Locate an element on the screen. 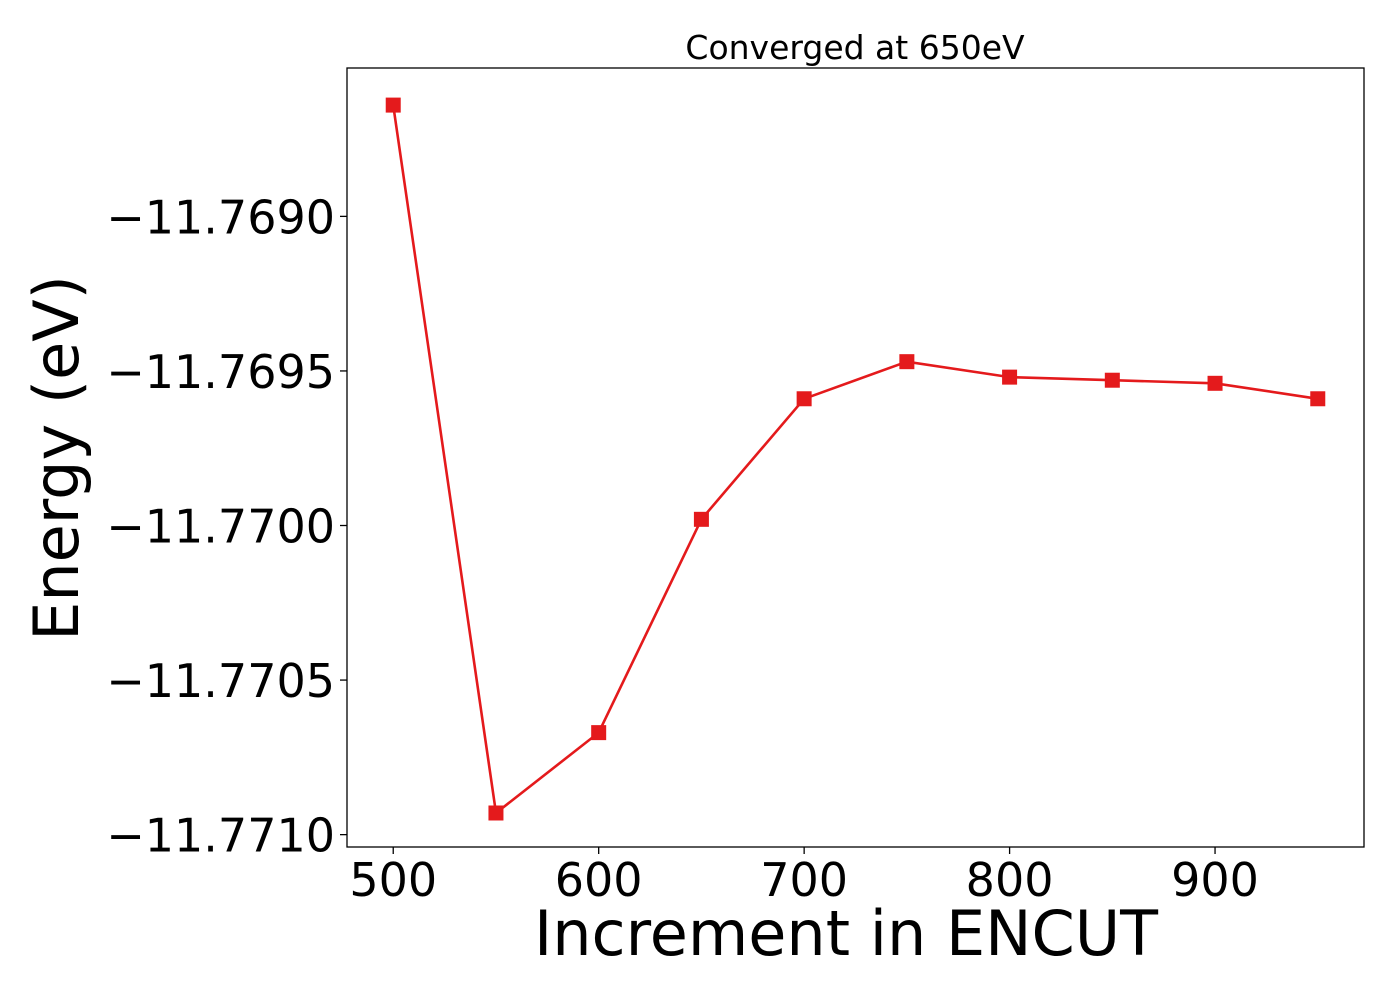 The width and height of the screenshot is (1400, 1000). x-tick-label: 700 is located at coordinates (804, 880).